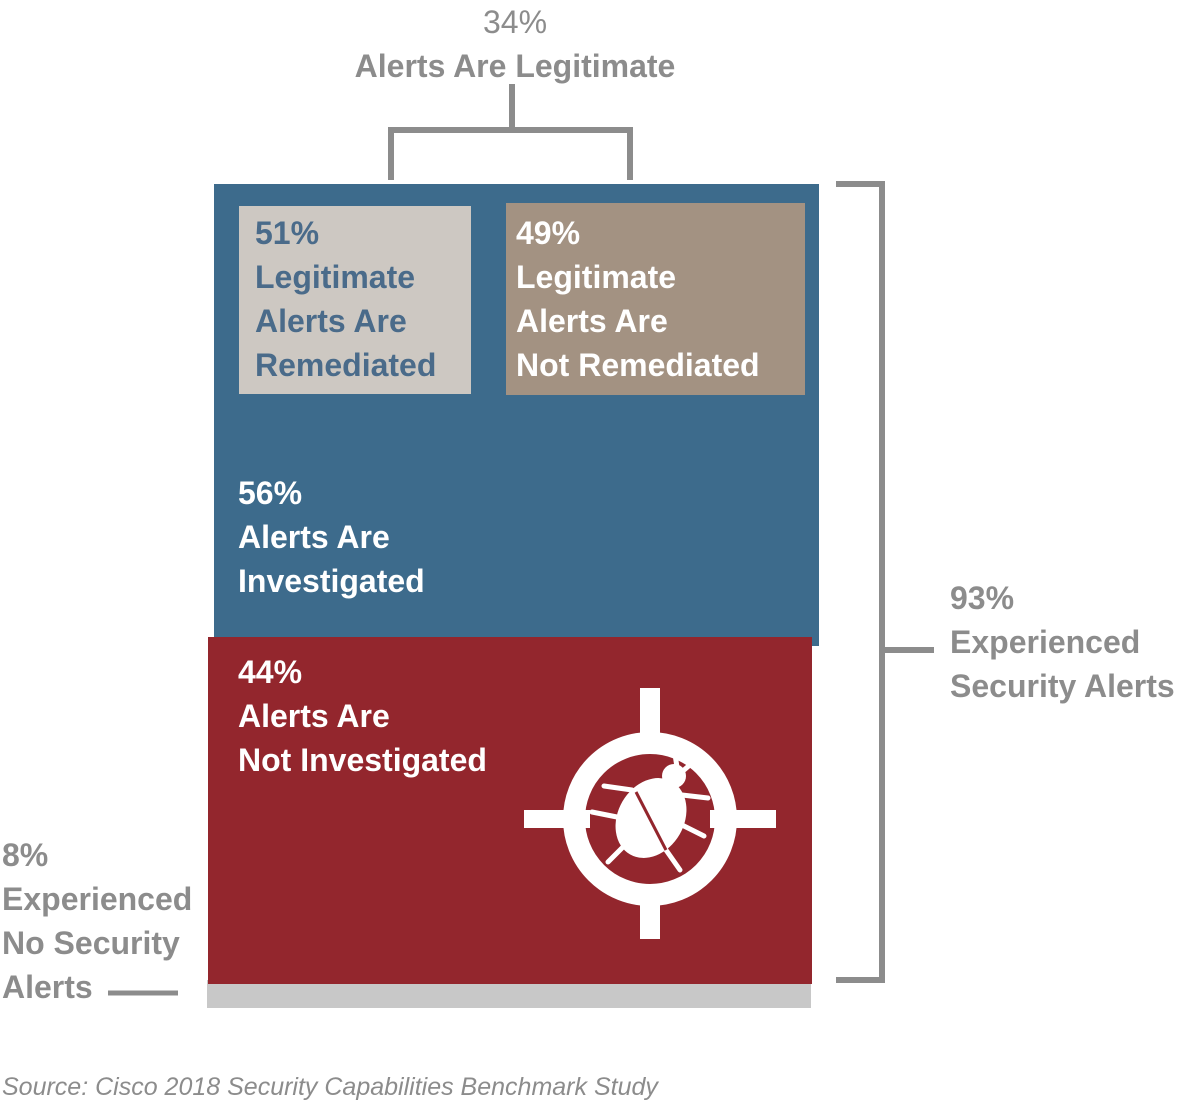 Image resolution: width=1180 pixels, height=1109 pixels. Describe the element at coordinates (331, 581) in the screenshot. I see `investigated-line-2: Investigated` at that location.